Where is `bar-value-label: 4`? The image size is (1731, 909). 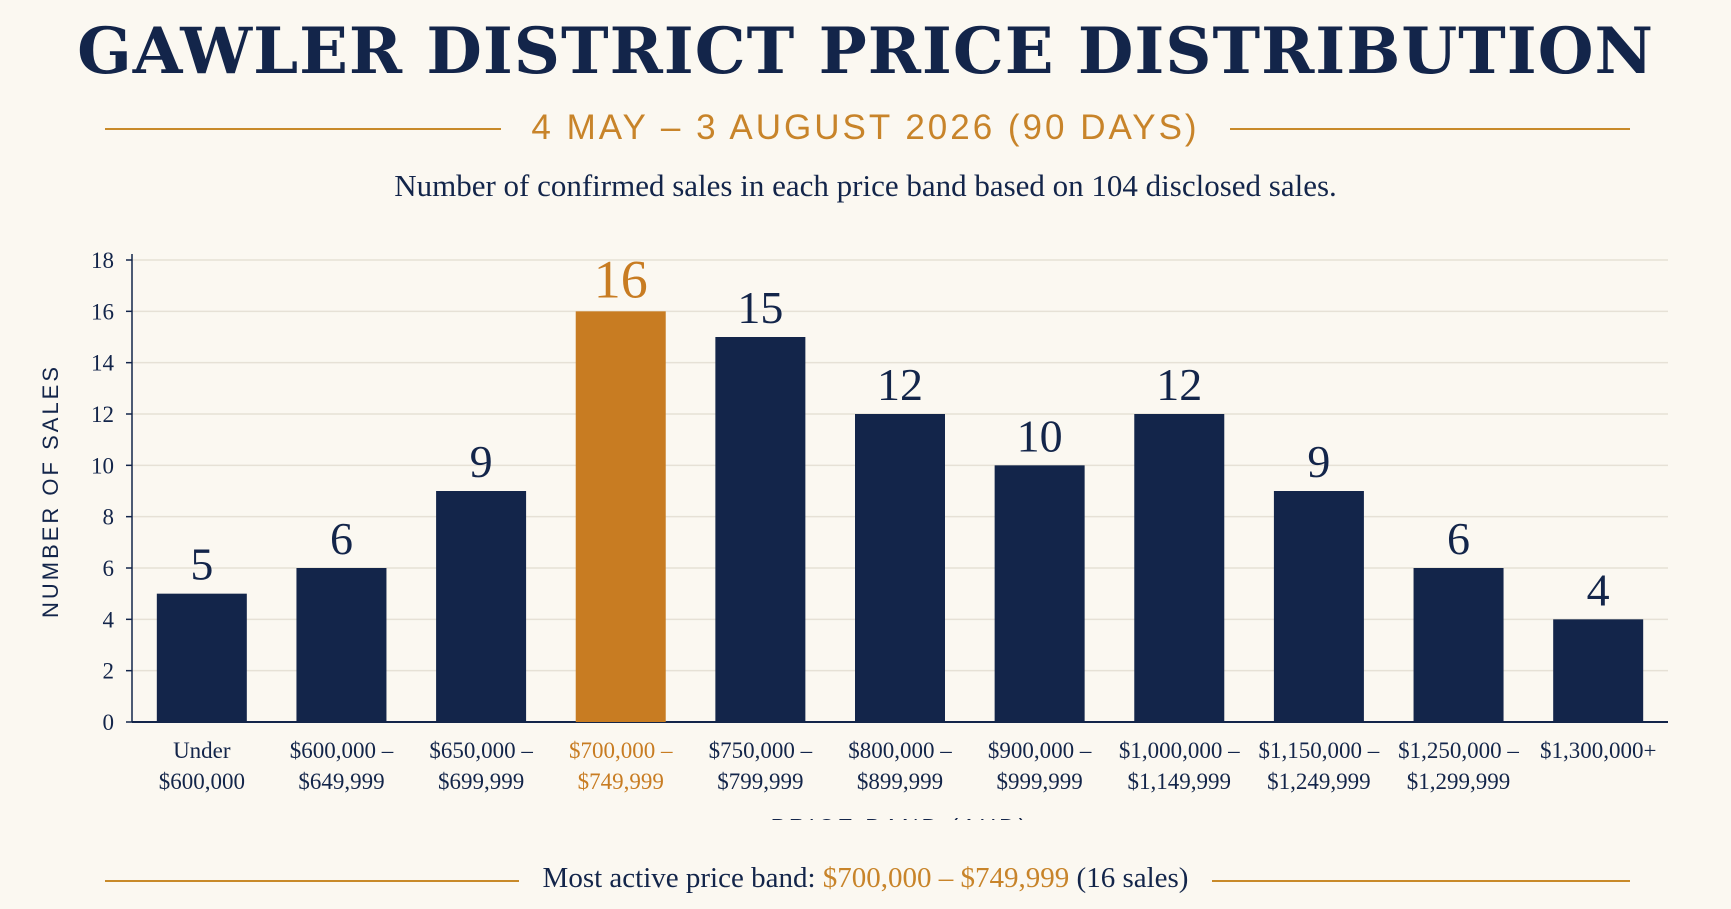 bar-value-label: 4 is located at coordinates (1598, 589).